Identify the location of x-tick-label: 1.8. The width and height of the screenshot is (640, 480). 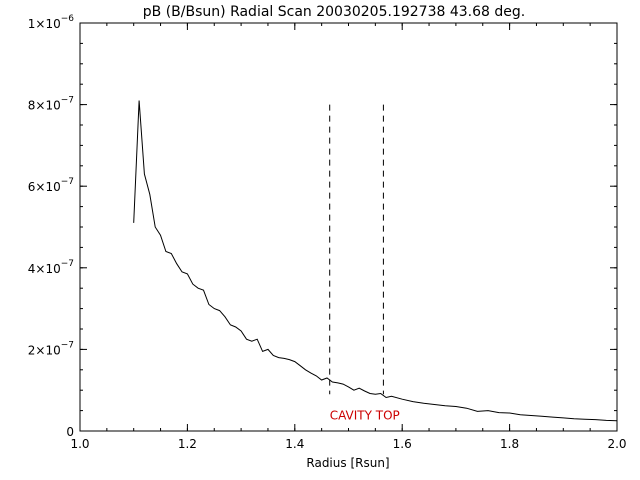
(509, 444).